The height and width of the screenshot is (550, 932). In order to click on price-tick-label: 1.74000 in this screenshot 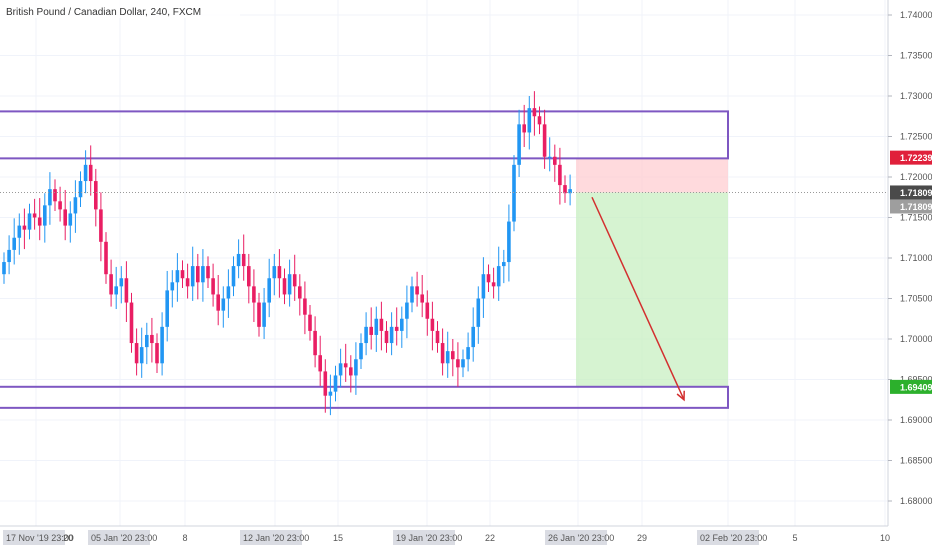, I will do `click(916, 15)`.